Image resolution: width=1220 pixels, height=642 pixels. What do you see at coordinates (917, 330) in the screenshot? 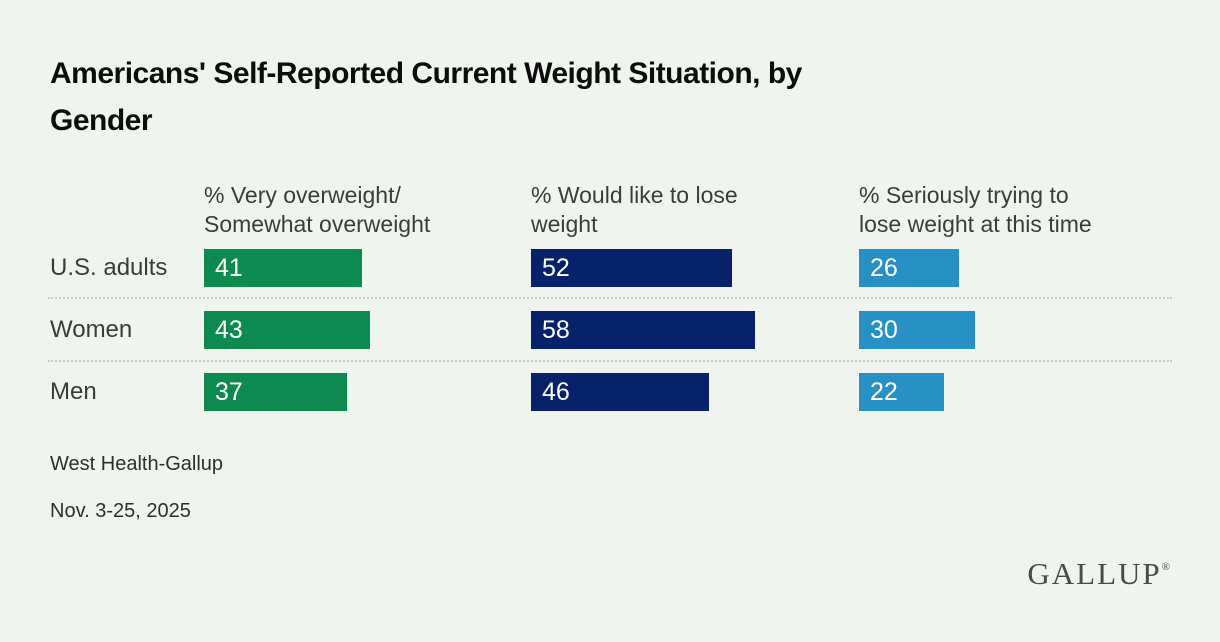
I see `bar-women-seriously-trying: 30` at bounding box center [917, 330].